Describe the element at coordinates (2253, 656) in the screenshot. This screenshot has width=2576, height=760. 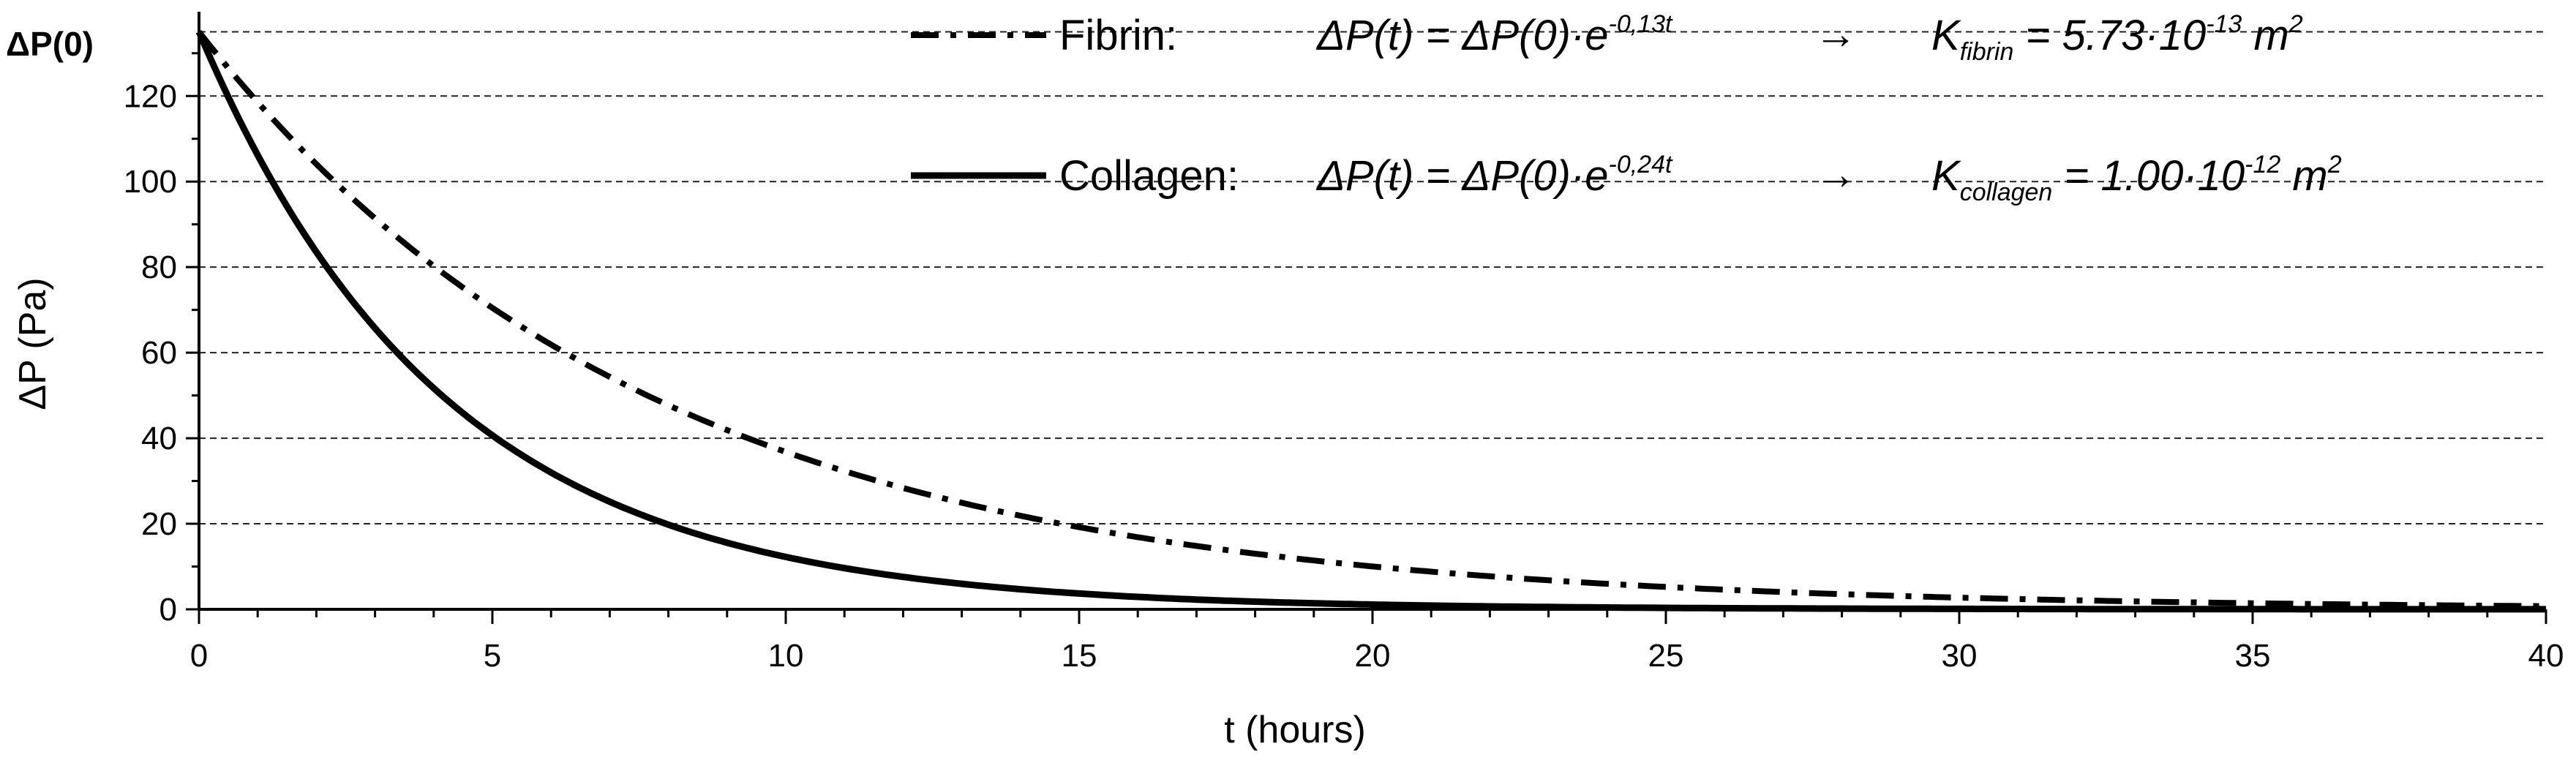
I see `x-tick-label: 35` at that location.